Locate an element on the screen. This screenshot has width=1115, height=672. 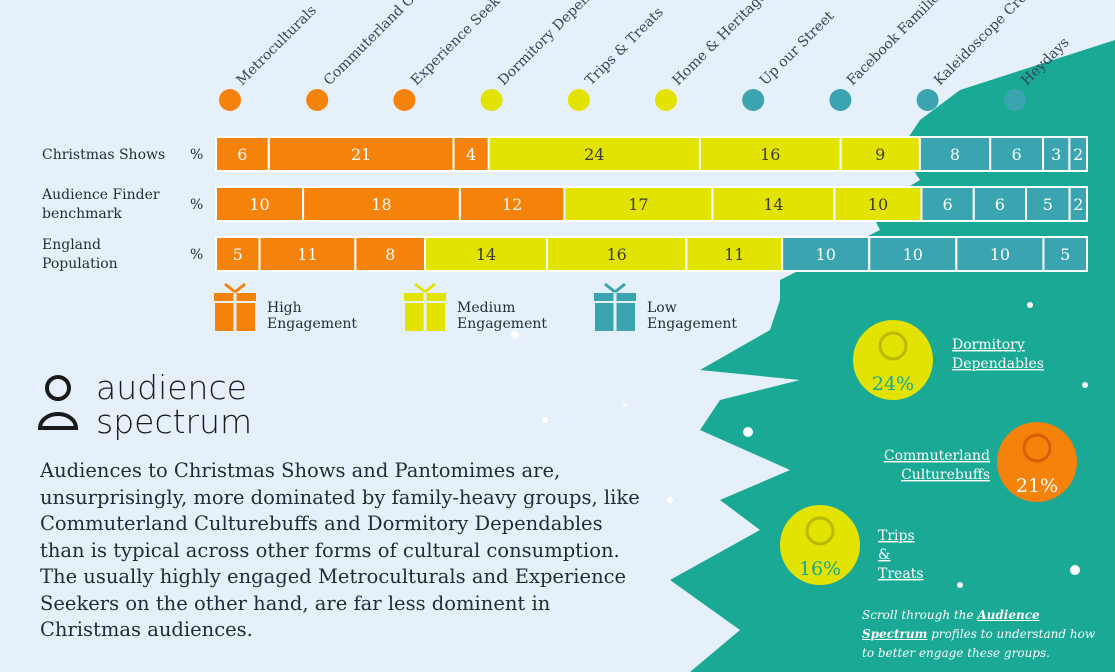
legend-label: High Engagement is located at coordinates (312, 316).